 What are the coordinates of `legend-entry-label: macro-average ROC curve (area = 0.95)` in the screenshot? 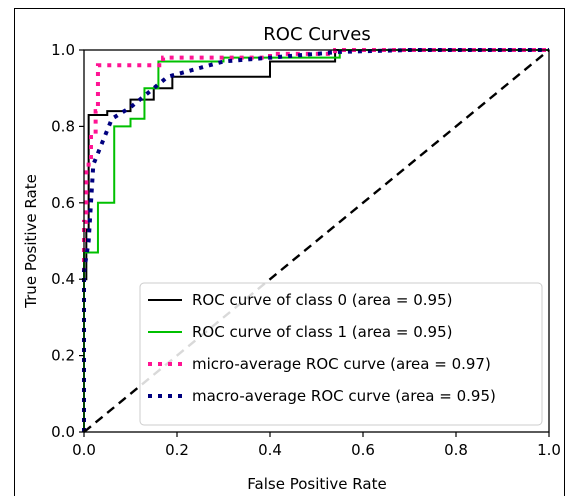 It's located at (344, 396).